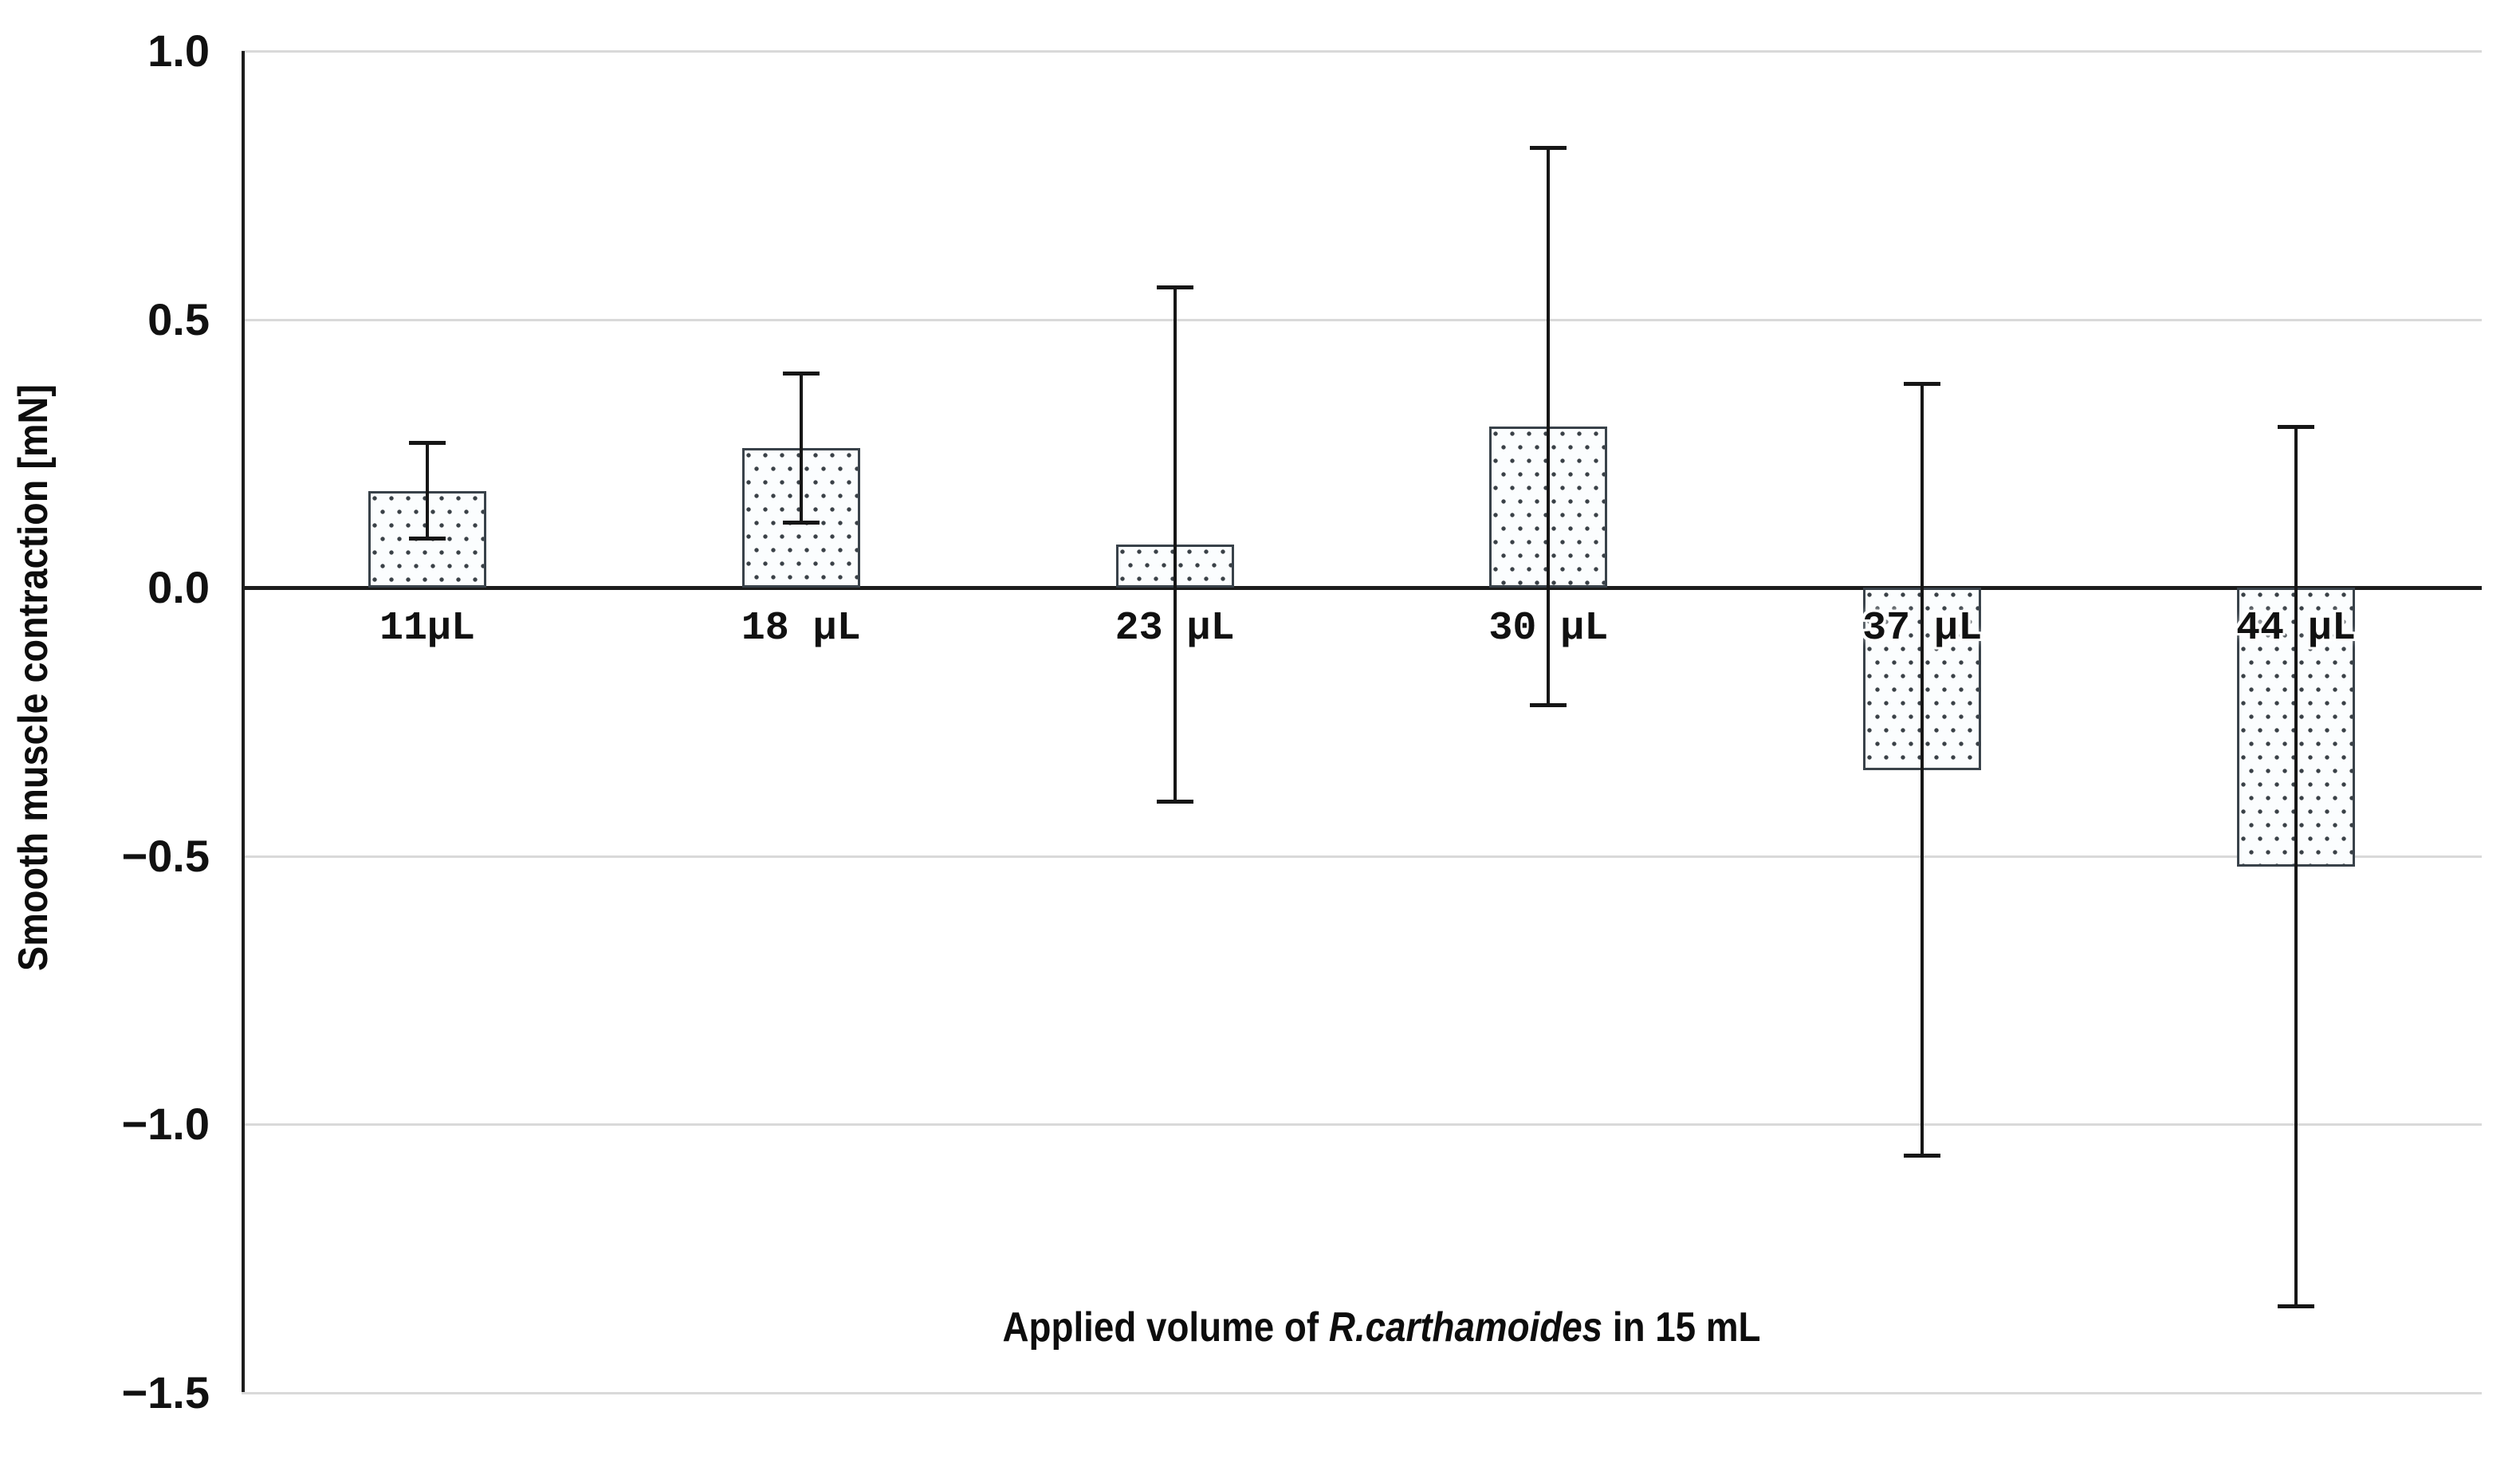  Describe the element at coordinates (33, 677) in the screenshot. I see `y-axis-title: Smooth muscle contraction [mN]` at that location.